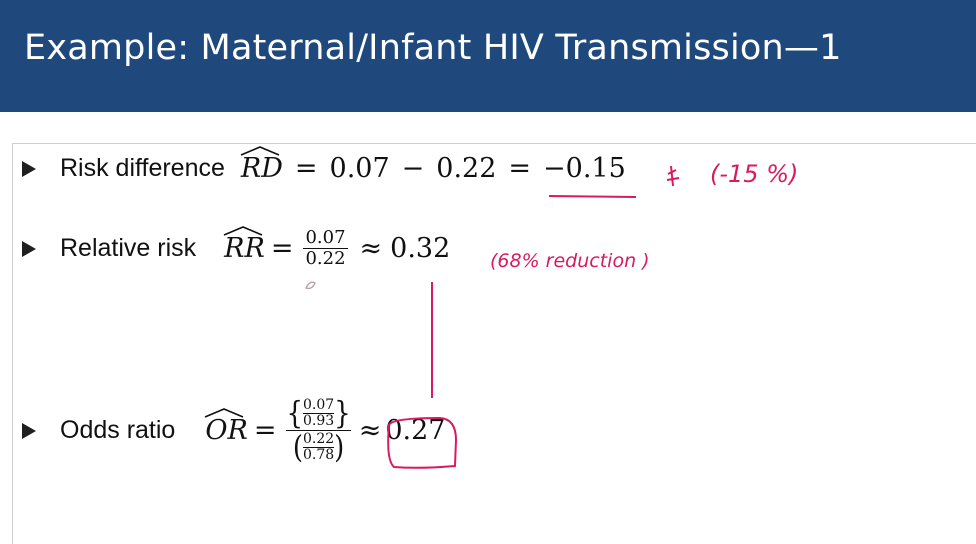  I want to click on rd-formula: RD = 0.07 − 0.22 = −0.15, so click(433, 165).